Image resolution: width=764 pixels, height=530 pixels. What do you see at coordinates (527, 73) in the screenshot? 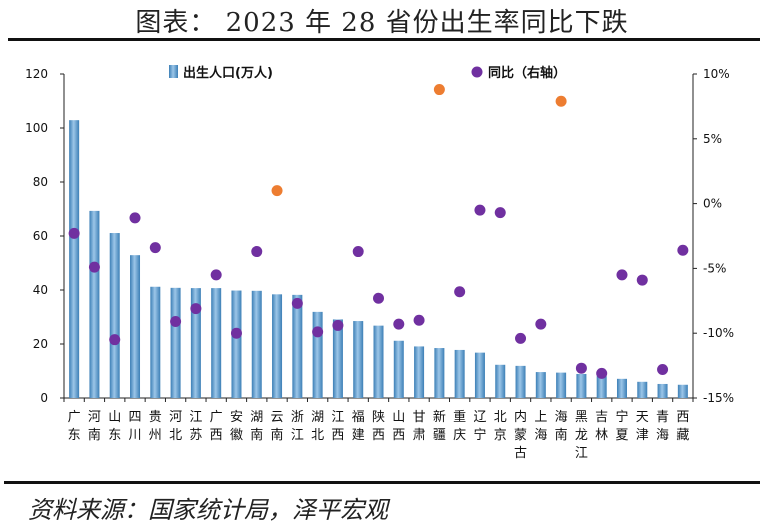
I see `legend-dot-label: 同比（右轴）` at bounding box center [527, 73].